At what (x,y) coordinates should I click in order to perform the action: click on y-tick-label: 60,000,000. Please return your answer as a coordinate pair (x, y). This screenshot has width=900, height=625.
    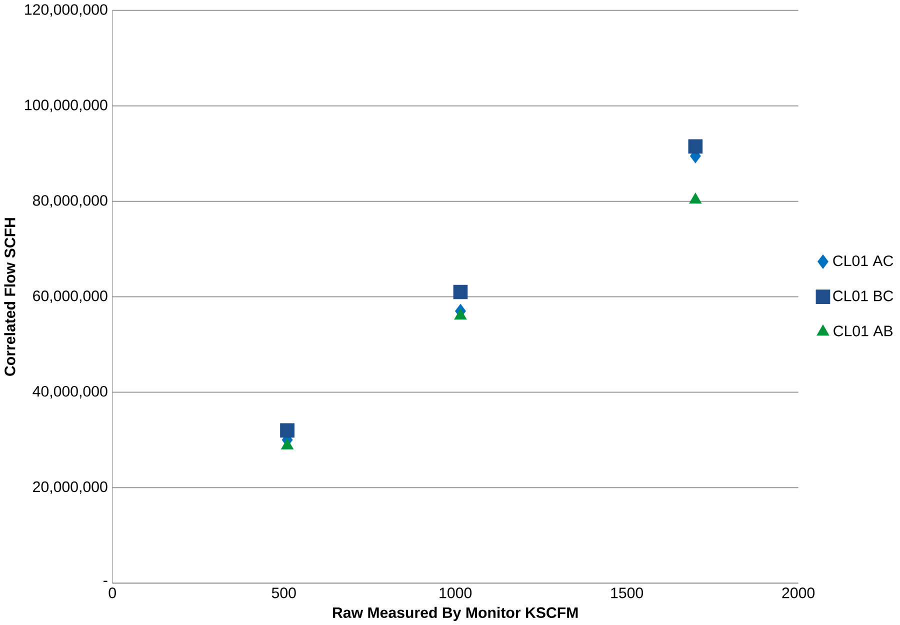
    Looking at the image, I should click on (70, 296).